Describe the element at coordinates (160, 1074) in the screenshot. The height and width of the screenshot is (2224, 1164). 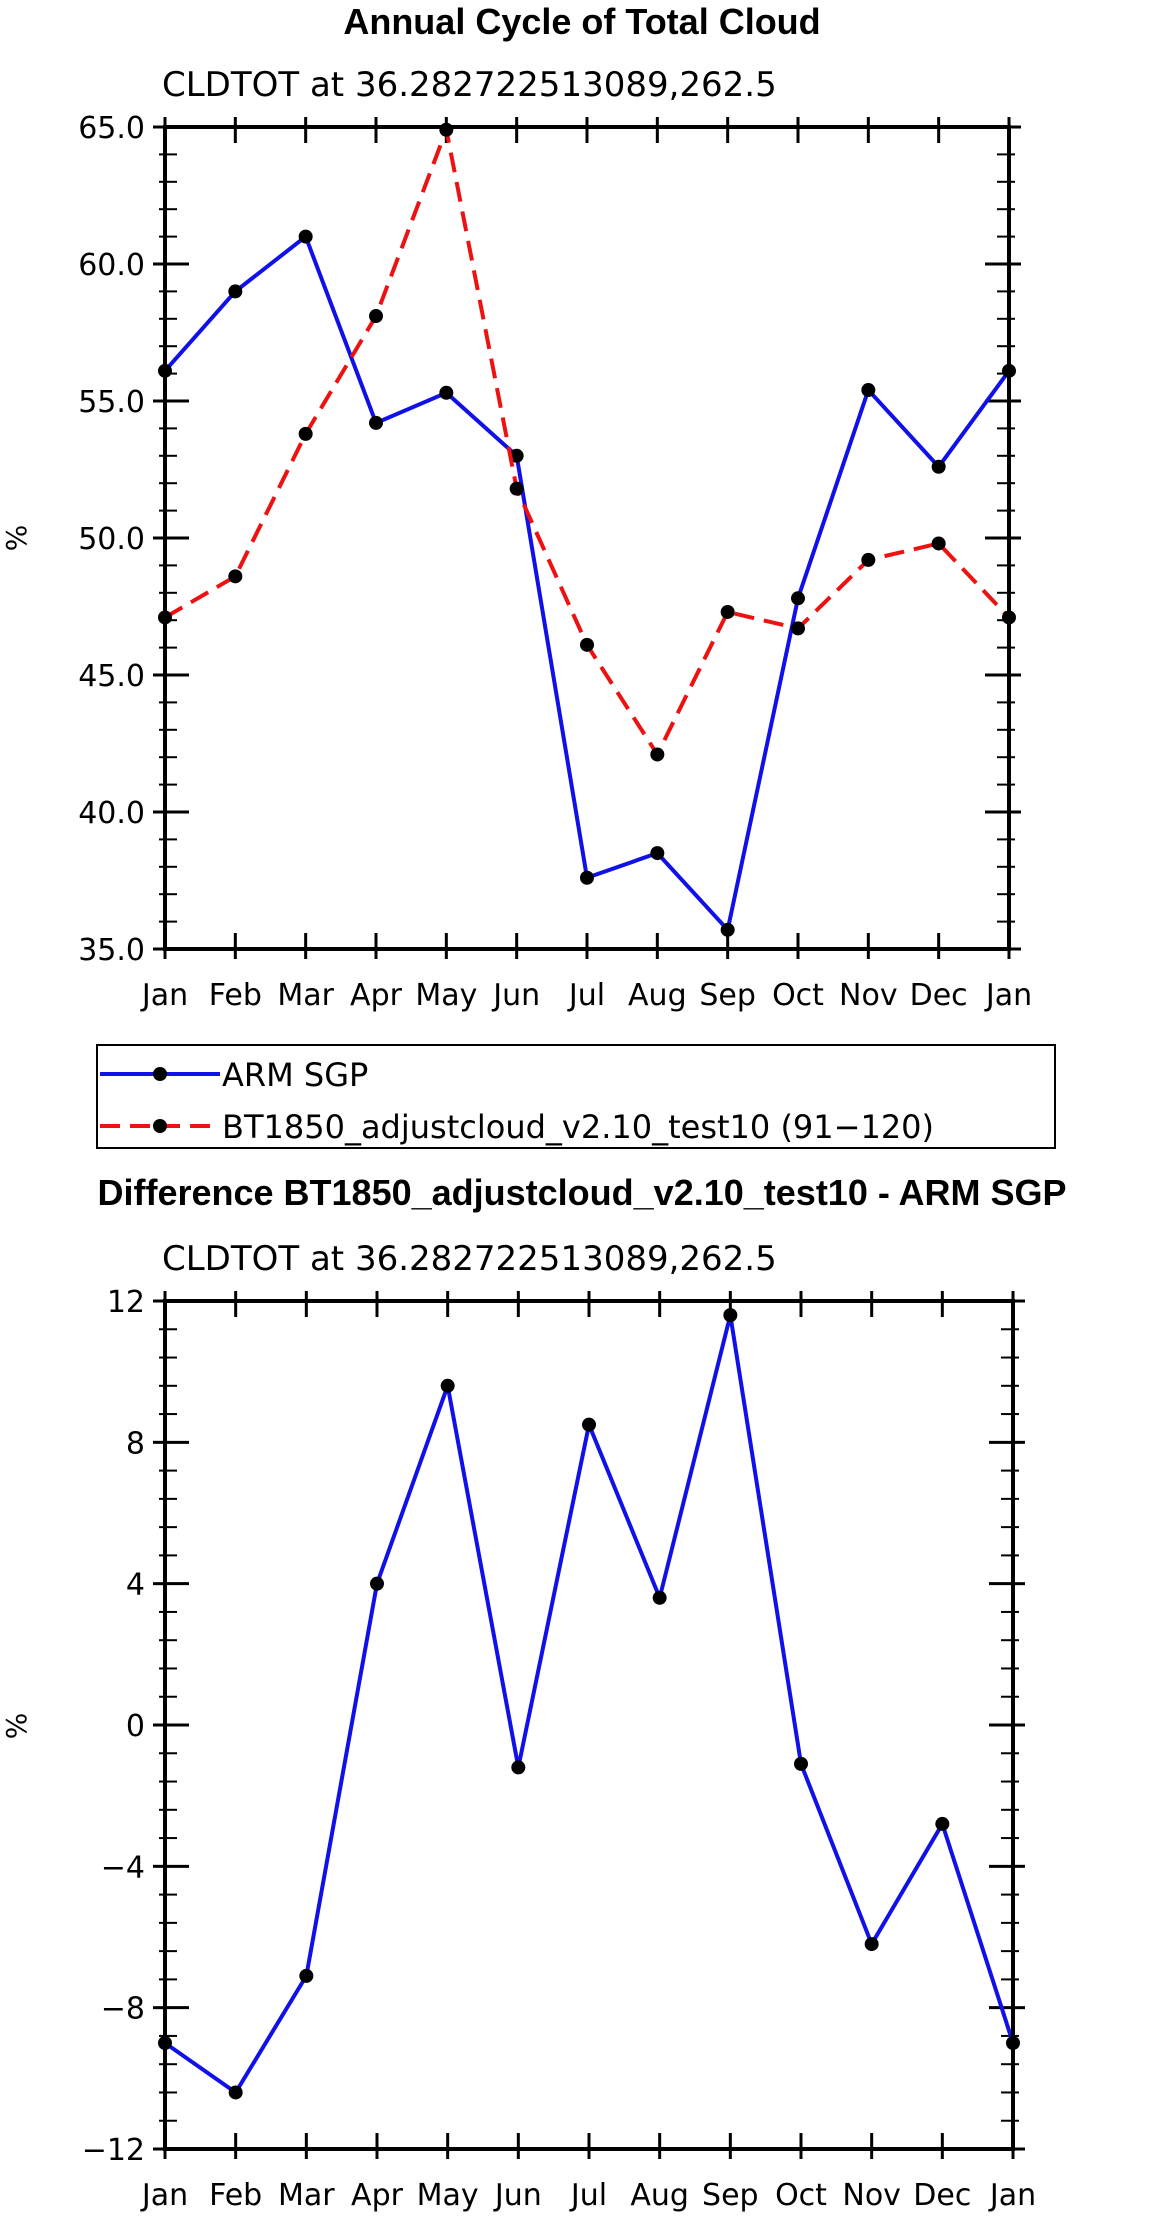
I see `legend-marker-obs` at that location.